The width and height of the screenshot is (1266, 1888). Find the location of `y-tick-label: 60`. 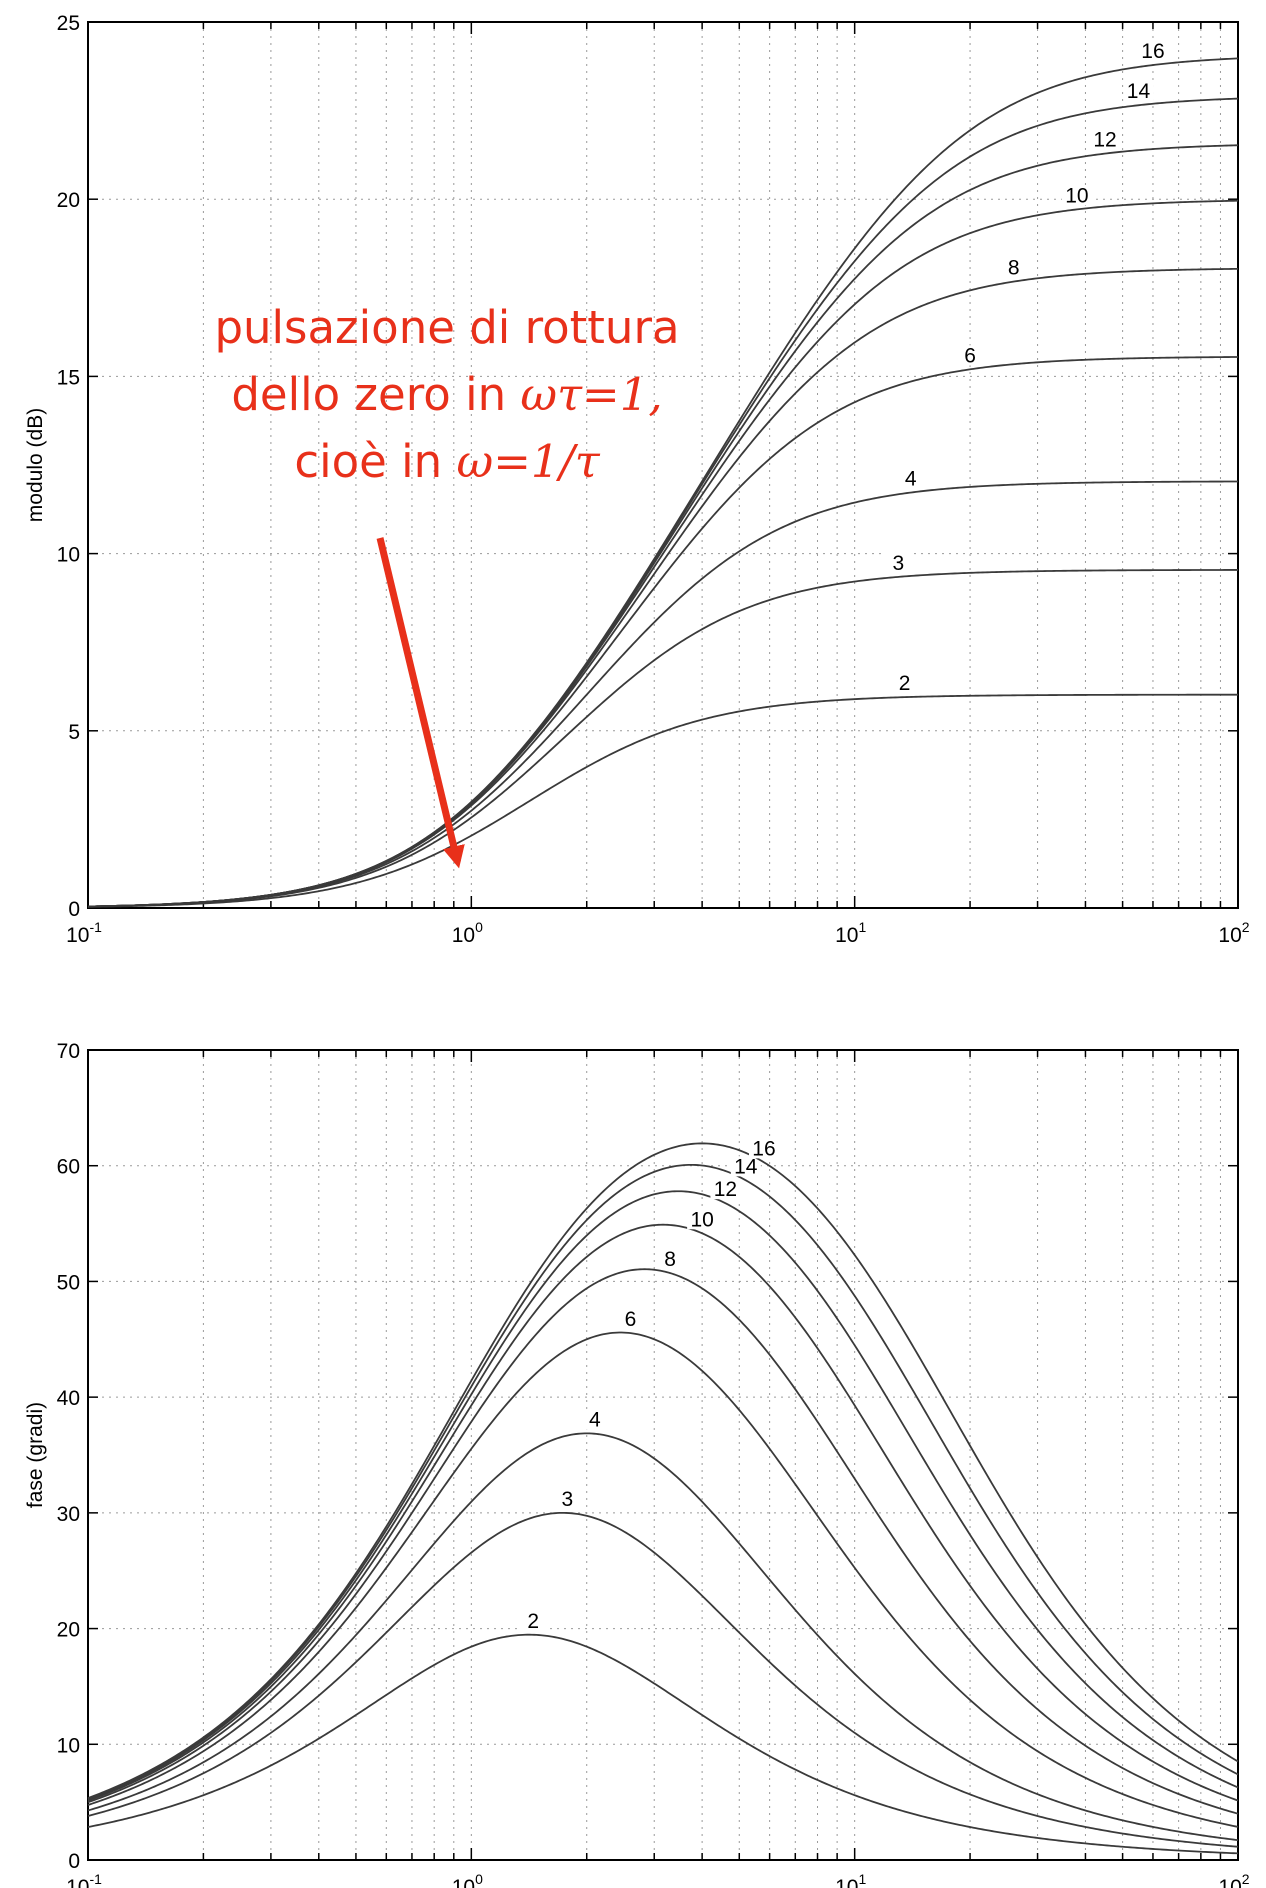

y-tick-label: 60 is located at coordinates (68, 1167).